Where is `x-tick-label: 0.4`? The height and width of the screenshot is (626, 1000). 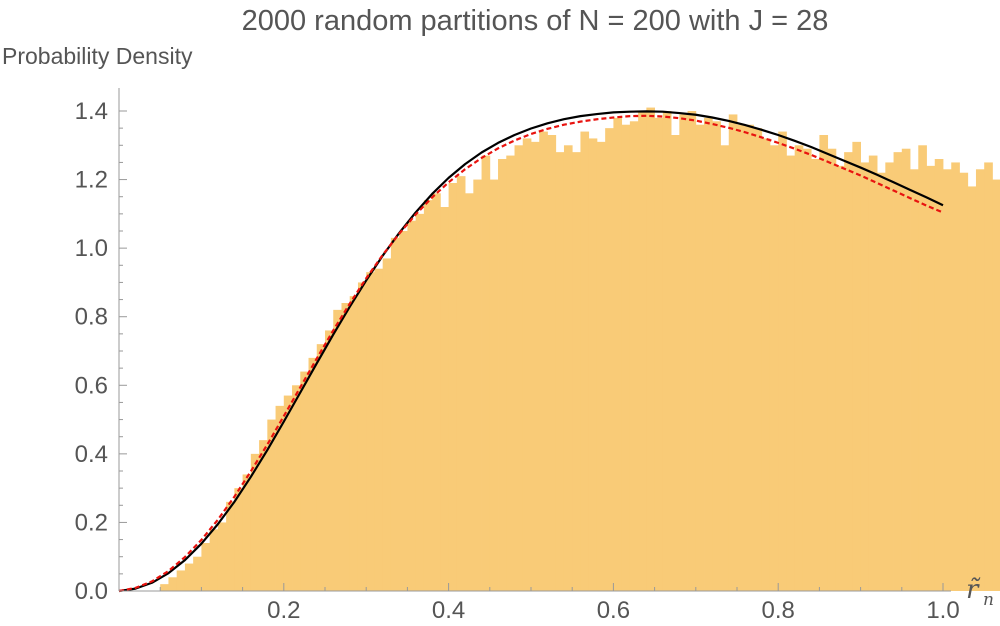 x-tick-label: 0.4 is located at coordinates (448, 610).